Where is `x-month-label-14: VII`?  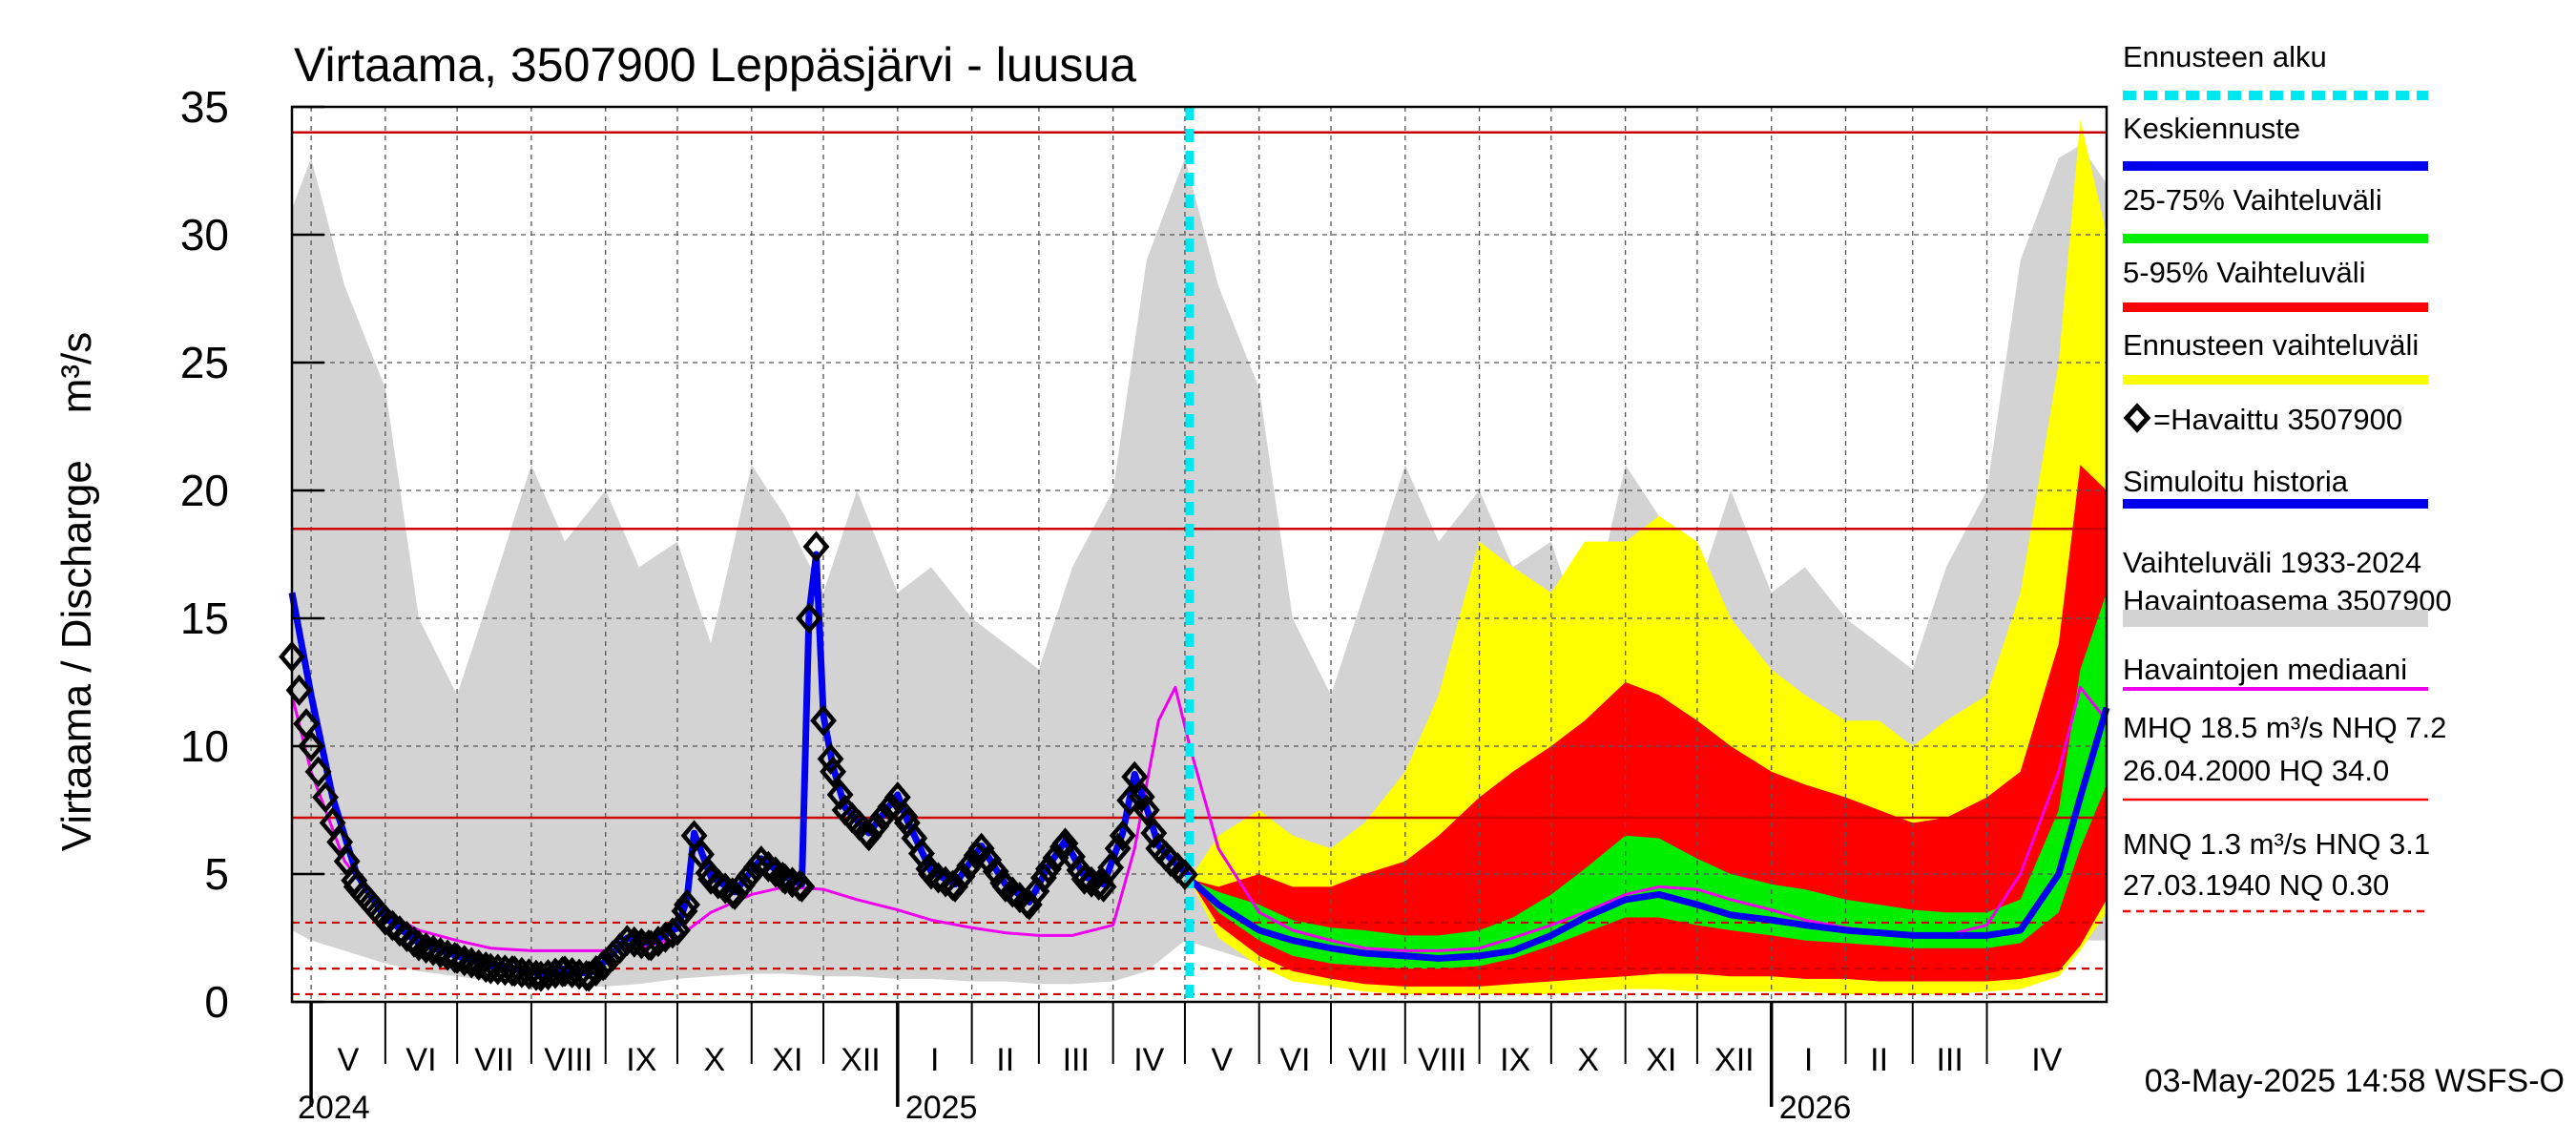 x-month-label-14: VII is located at coordinates (1368, 1060).